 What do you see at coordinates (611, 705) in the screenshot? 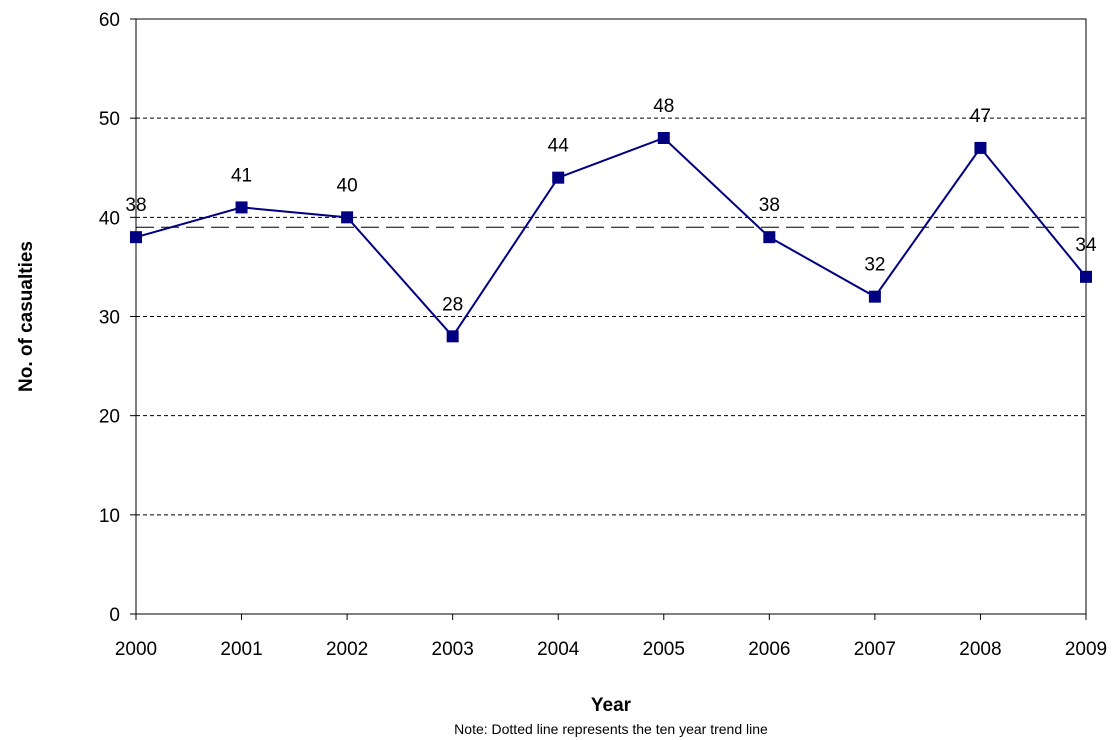
I see `x-axis-title: Year` at bounding box center [611, 705].